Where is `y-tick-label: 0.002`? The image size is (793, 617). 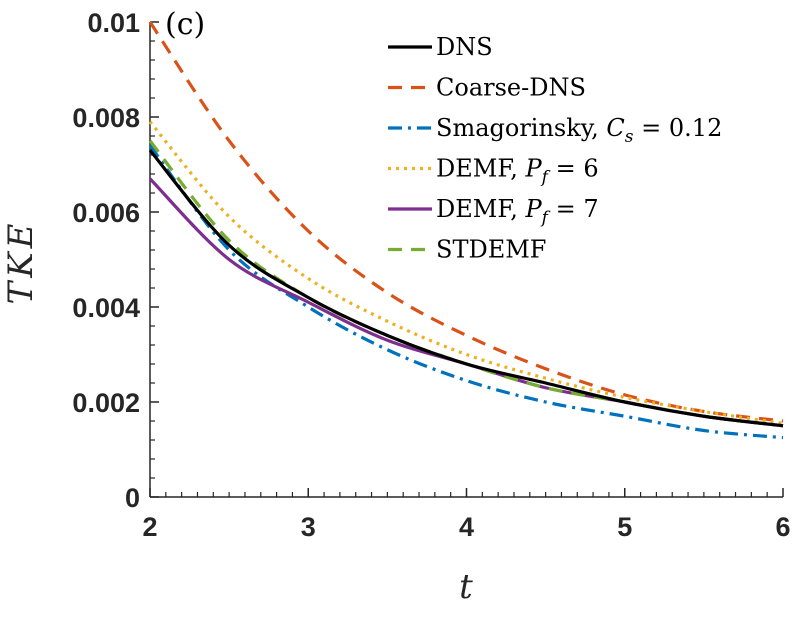
y-tick-label: 0.002 is located at coordinates (106, 403).